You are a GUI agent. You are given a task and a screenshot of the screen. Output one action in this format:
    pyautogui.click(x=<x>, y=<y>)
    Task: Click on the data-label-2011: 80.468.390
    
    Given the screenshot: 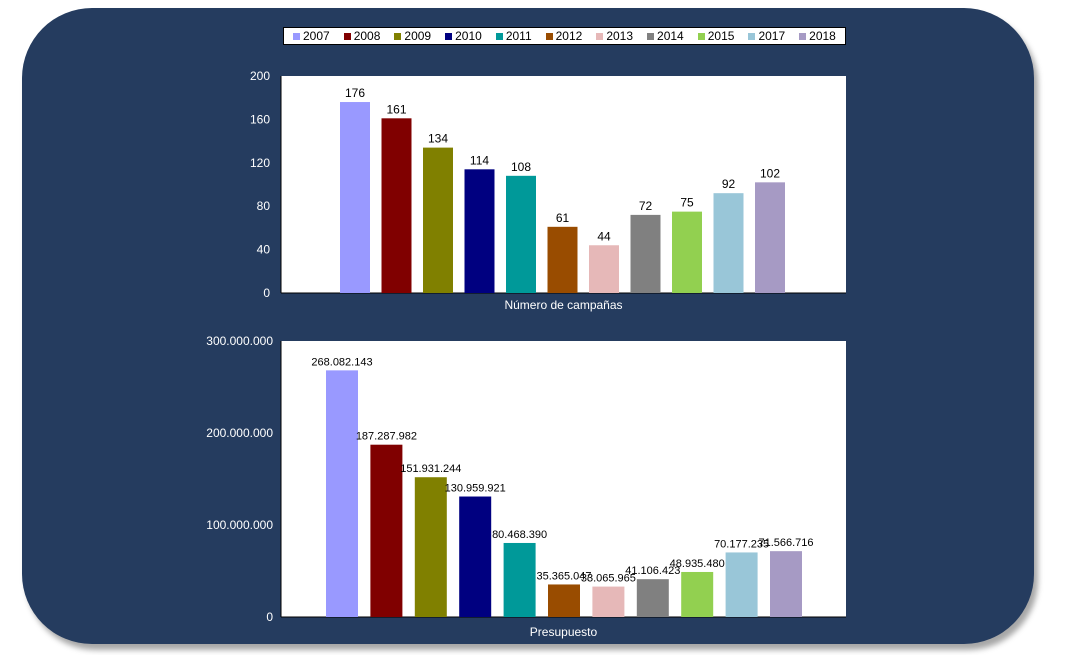 What is the action you would take?
    pyautogui.click(x=519, y=535)
    